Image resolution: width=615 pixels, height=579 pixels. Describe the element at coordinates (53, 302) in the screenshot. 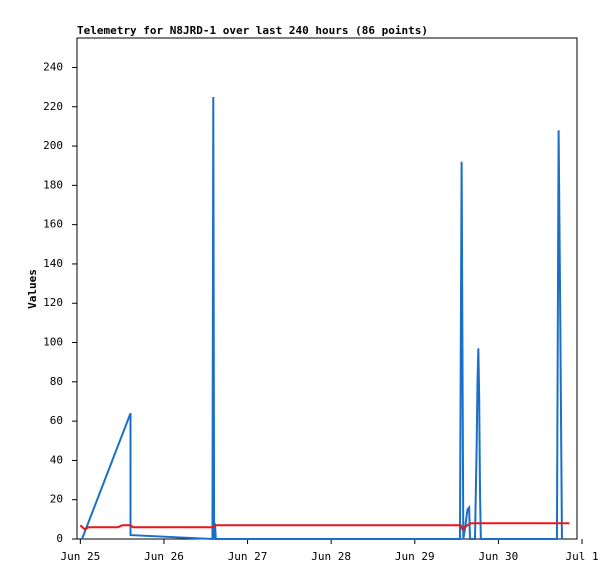

I see `y-tick-label: 120` at that location.